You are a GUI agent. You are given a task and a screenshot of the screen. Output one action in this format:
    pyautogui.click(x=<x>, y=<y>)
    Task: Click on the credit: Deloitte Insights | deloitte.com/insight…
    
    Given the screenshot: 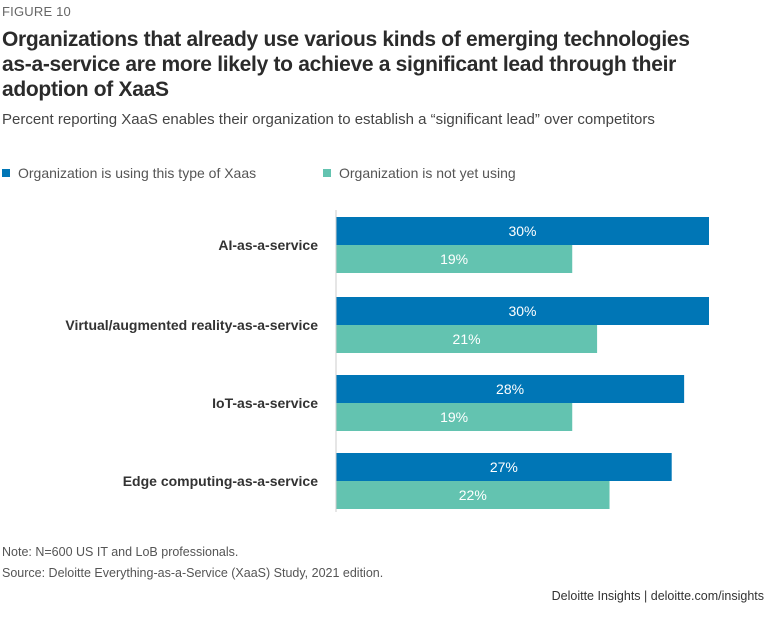 What is the action you would take?
    pyautogui.click(x=657, y=596)
    